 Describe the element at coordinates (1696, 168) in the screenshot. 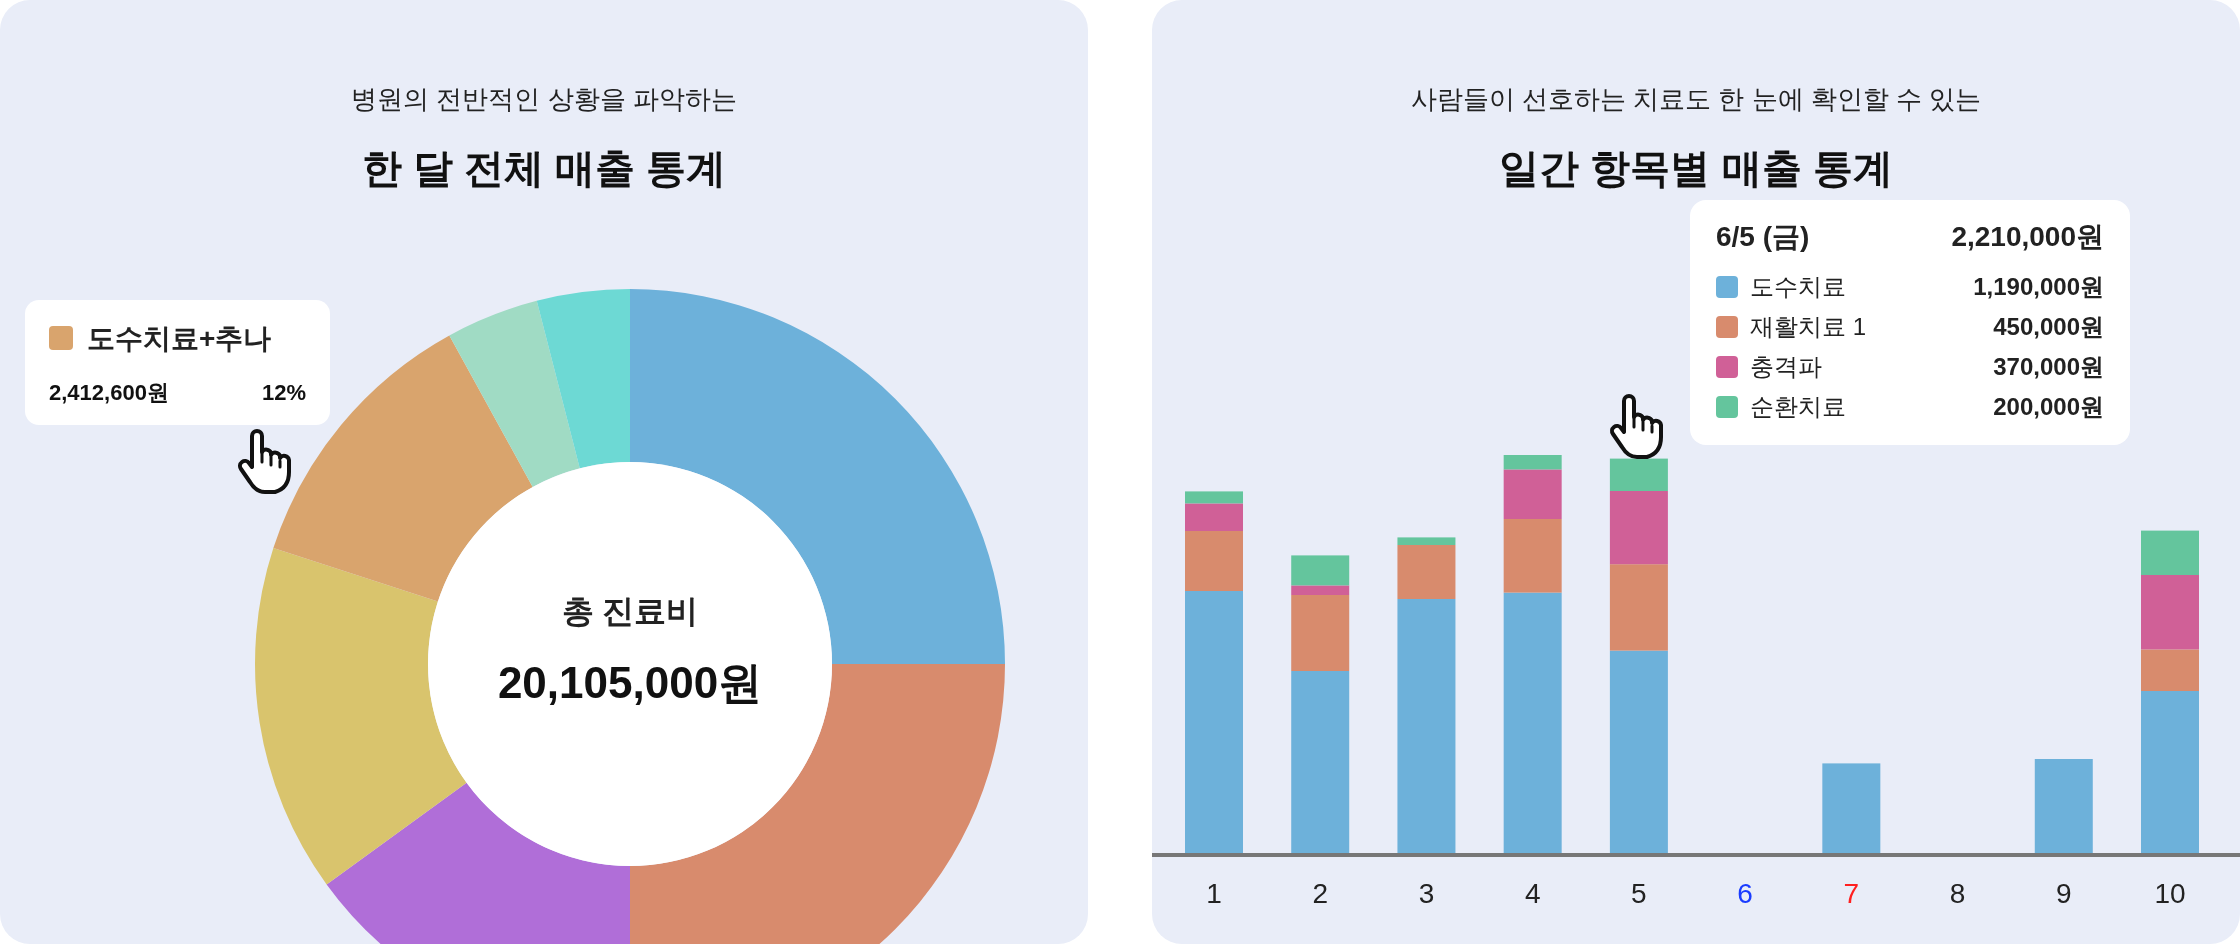

I see `chart-title: 일간 항목별 매출 통계` at that location.